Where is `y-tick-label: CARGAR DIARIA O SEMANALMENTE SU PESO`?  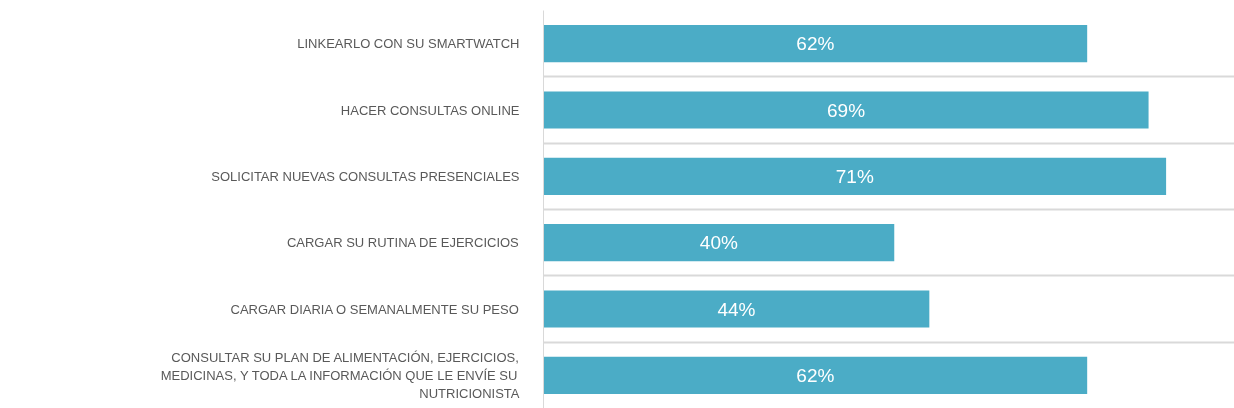 y-tick-label: CARGAR DIARIA O SEMANALMENTE SU PESO is located at coordinates (374, 309).